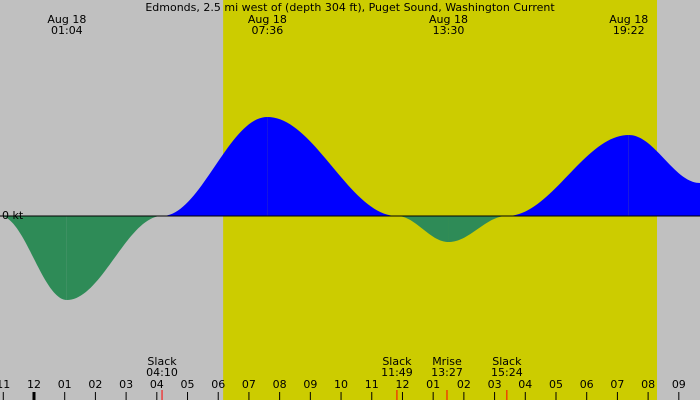  I want to click on event-time: 11:49, so click(397, 372).